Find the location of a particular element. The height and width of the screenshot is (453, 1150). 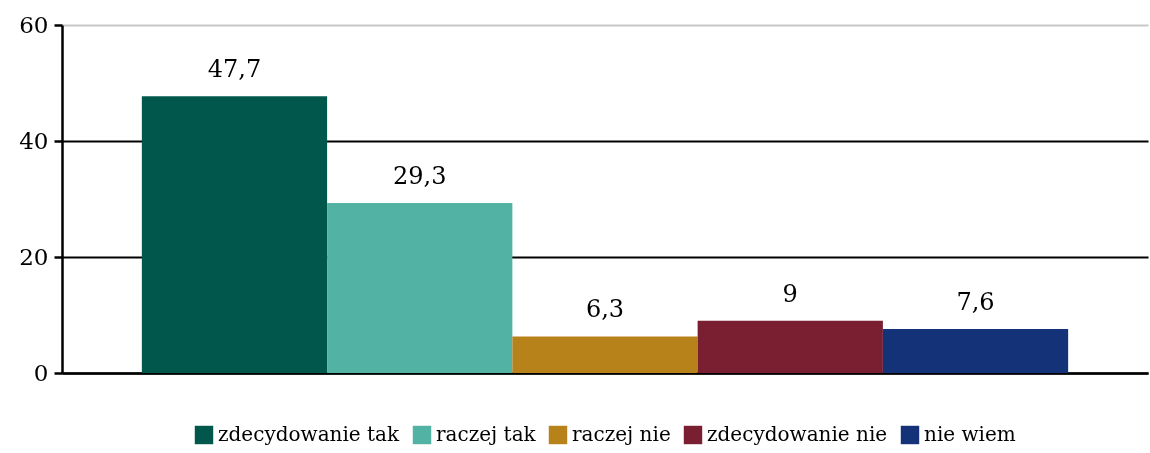

data-label: 7,6 is located at coordinates (975, 301).